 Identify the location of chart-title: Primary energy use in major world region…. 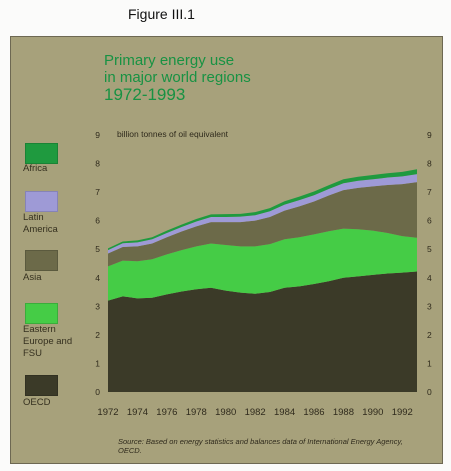
(254, 77).